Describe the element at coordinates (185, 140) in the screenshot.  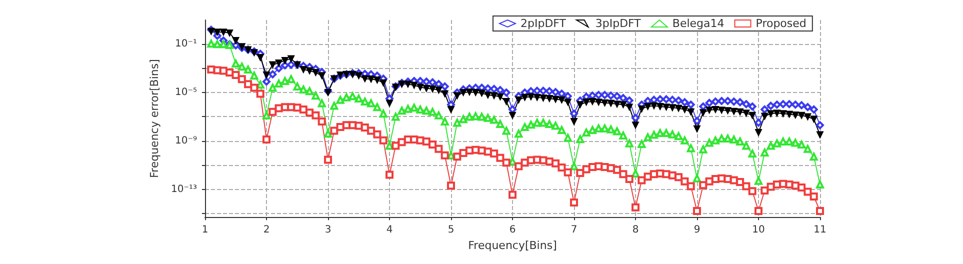
I see `y-tick-label: 10⁻⁹` at that location.